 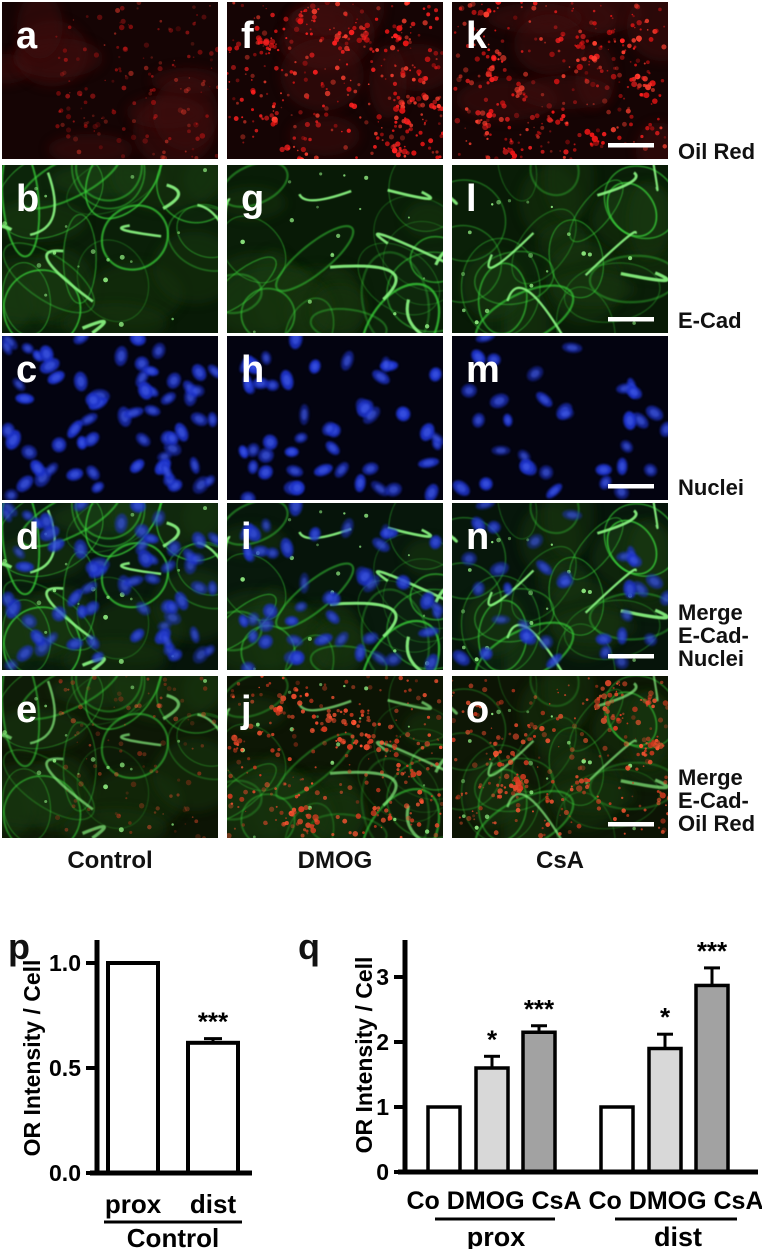 What do you see at coordinates (560, 249) in the screenshot?
I see `micro-panel-l: l` at bounding box center [560, 249].